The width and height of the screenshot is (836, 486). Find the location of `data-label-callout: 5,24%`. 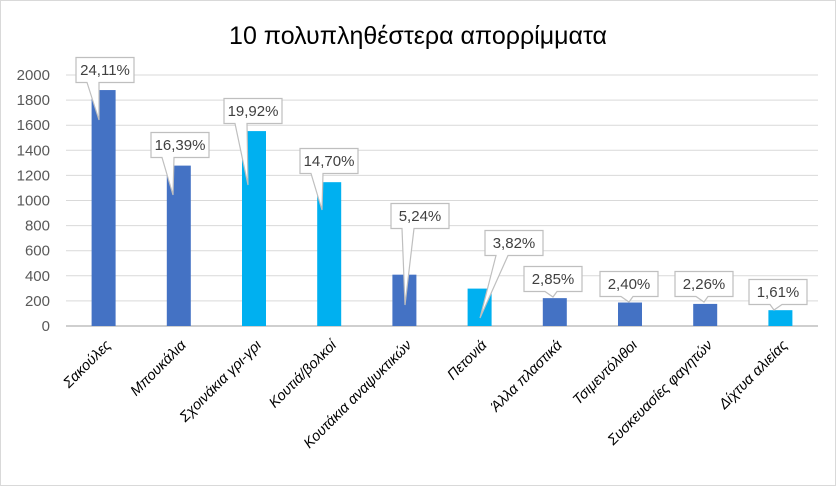

data-label-callout: 5,24% is located at coordinates (420, 254).